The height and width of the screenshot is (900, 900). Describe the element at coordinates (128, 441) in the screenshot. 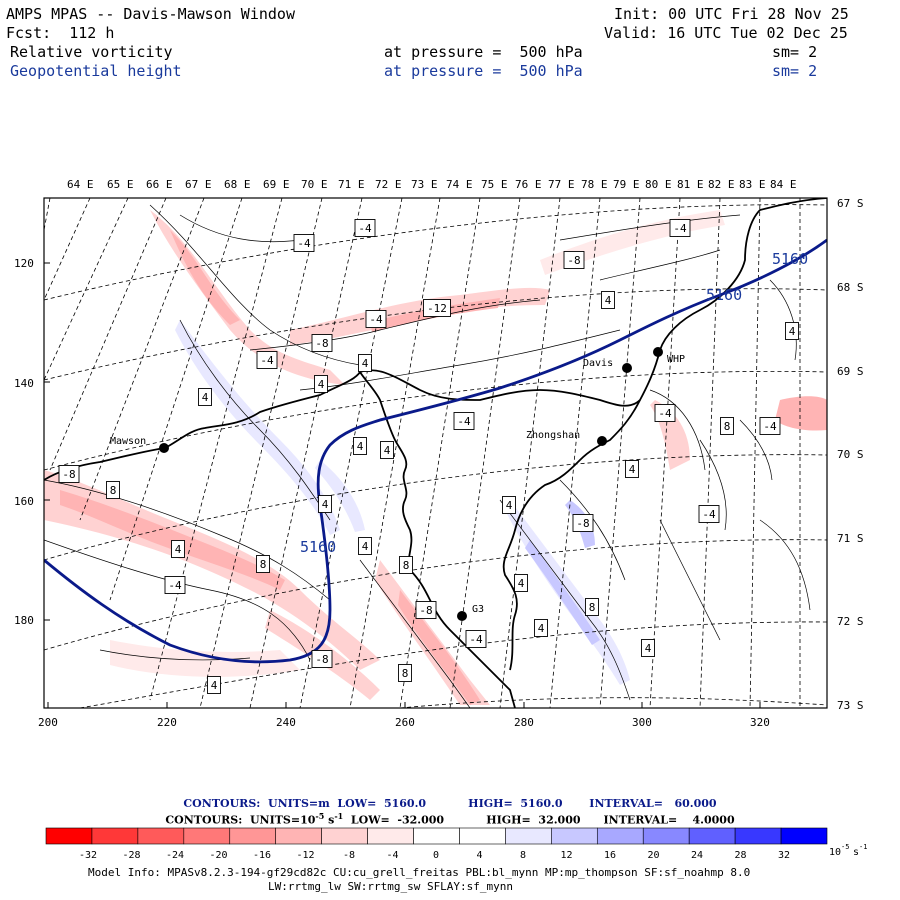

I see `station-mawson: Mawson` at that location.